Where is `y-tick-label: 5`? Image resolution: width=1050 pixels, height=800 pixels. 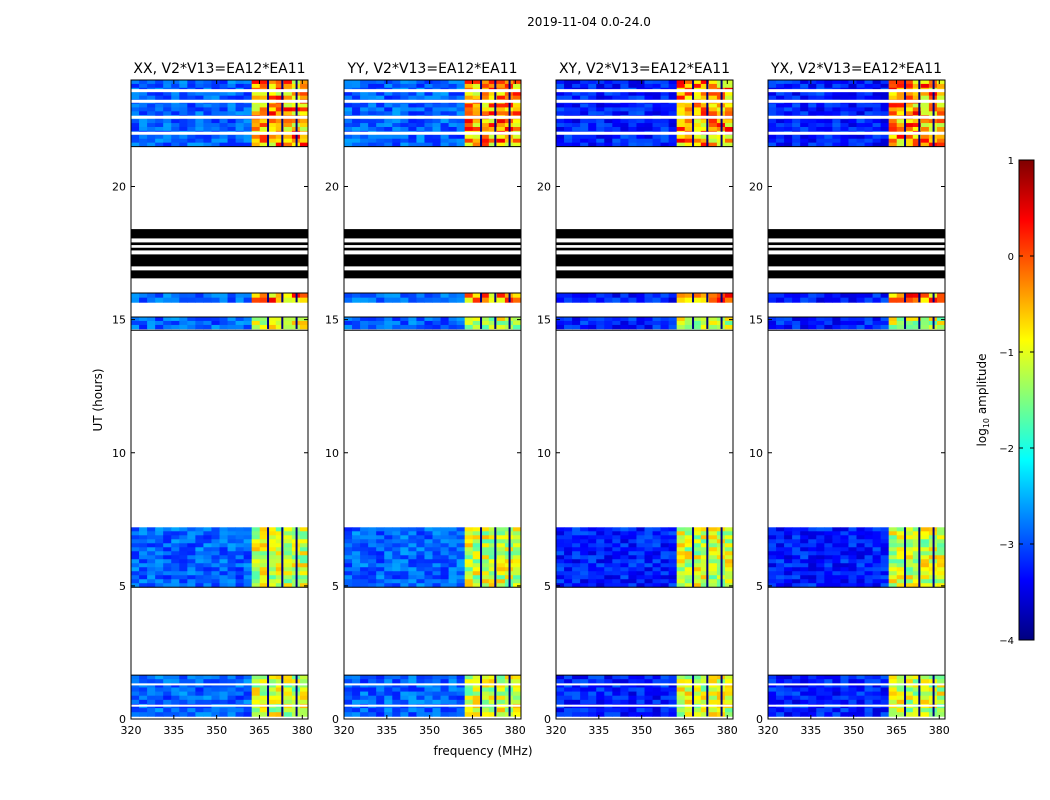 y-tick-label: 5 is located at coordinates (759, 586).